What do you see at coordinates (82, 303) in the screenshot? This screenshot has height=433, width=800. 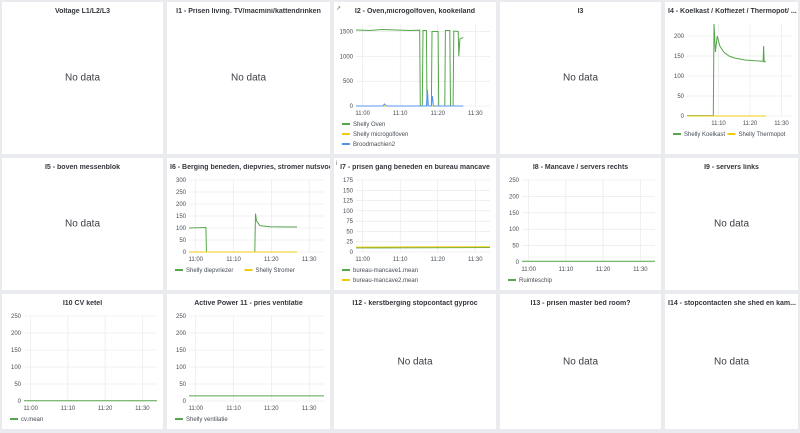 I see `panel-title: I10 CV ketel` at bounding box center [82, 303].